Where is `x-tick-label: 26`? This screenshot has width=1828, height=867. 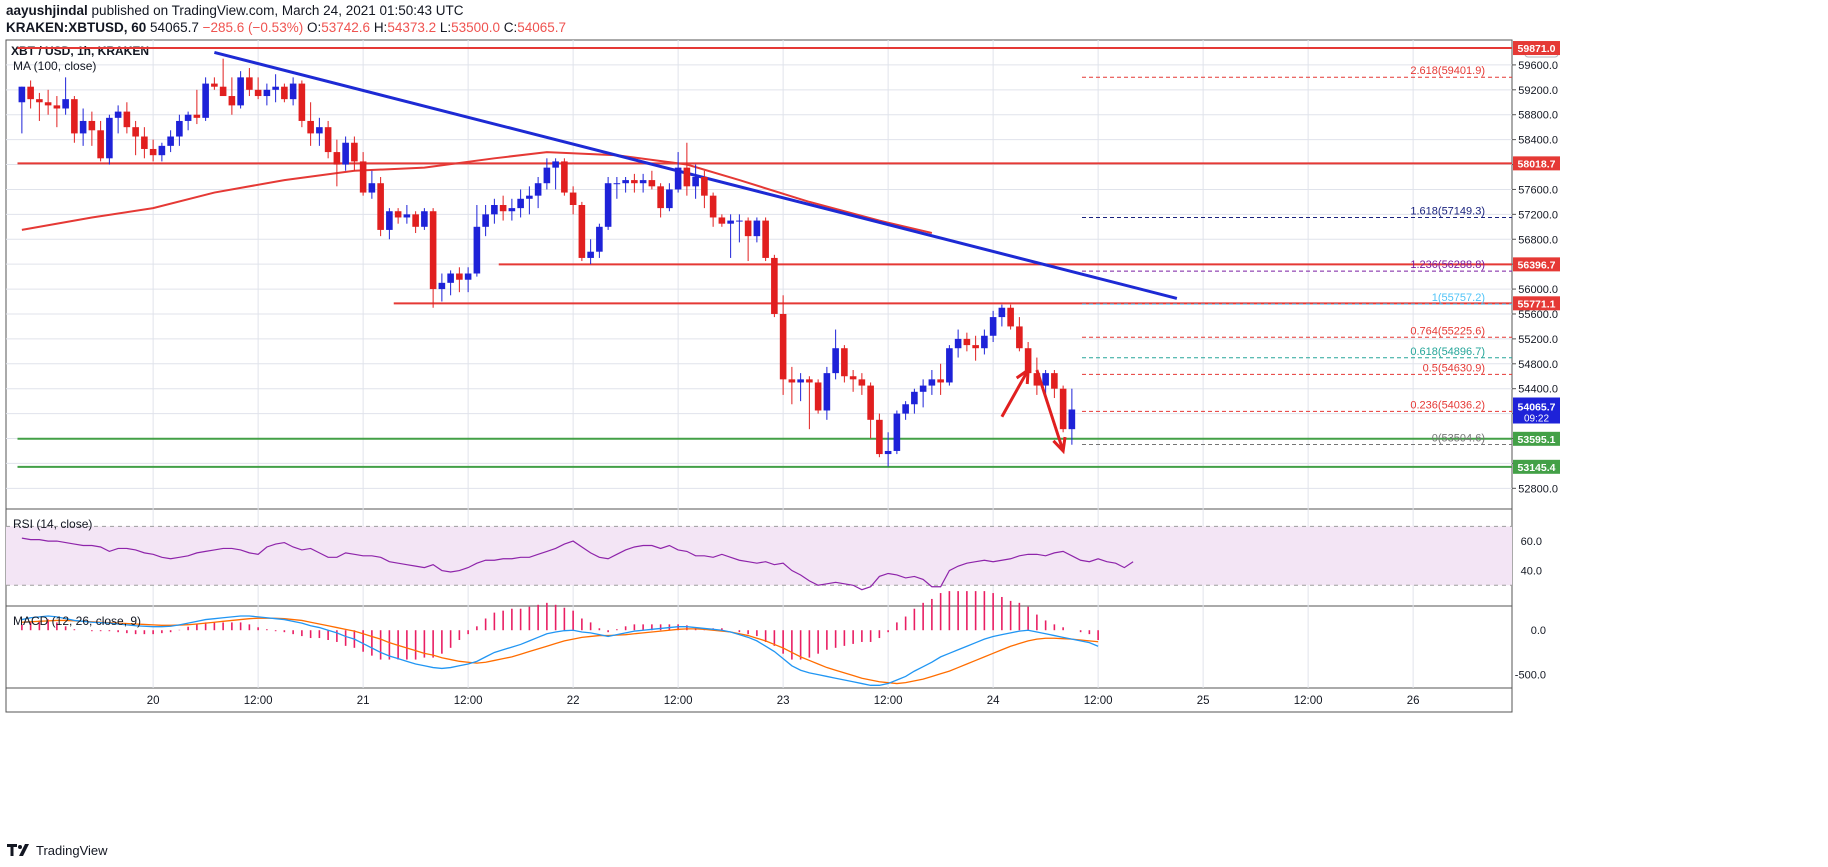
x-tick-label: 26 is located at coordinates (1413, 701).